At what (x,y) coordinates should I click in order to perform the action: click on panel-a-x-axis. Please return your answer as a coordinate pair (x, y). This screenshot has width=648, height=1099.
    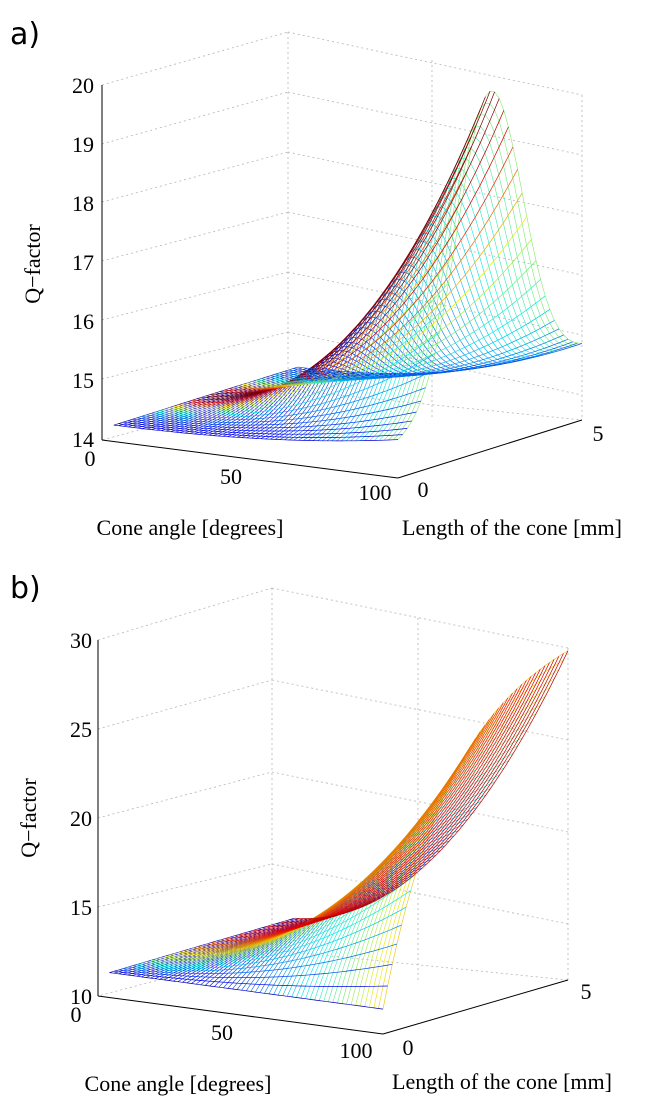
    Looking at the image, I should click on (250, 459).